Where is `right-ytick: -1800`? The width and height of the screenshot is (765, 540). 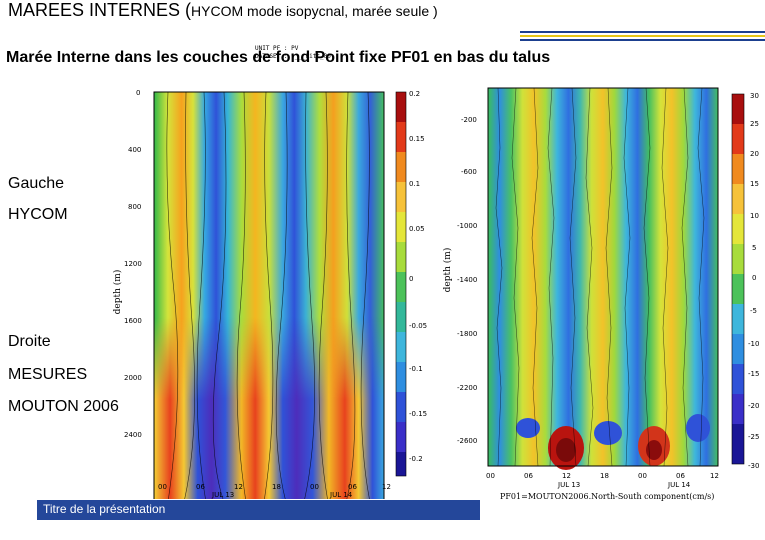 right-ytick: -1800 is located at coordinates (467, 334).